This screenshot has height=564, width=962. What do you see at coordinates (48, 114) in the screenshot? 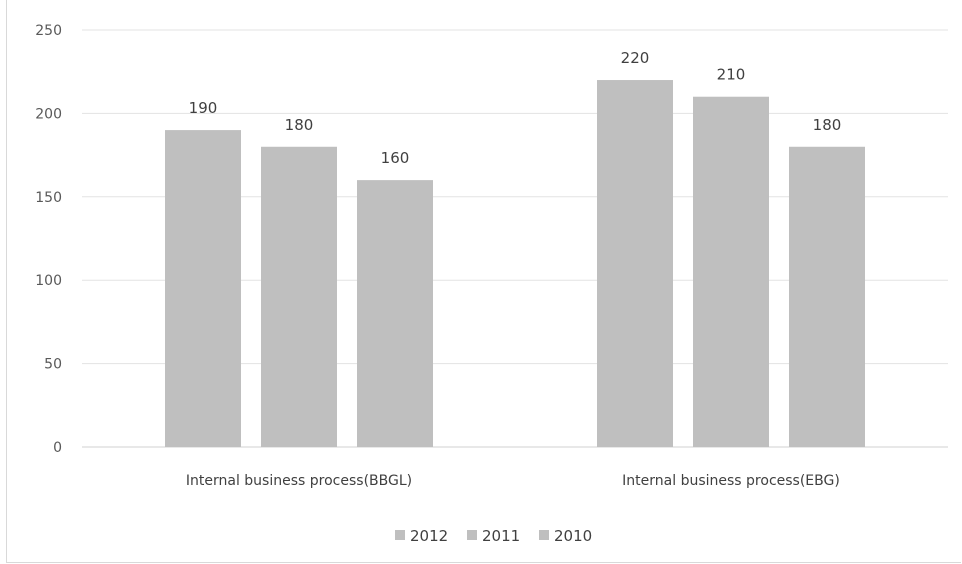
I see `y-tick-label: 200` at bounding box center [48, 114].